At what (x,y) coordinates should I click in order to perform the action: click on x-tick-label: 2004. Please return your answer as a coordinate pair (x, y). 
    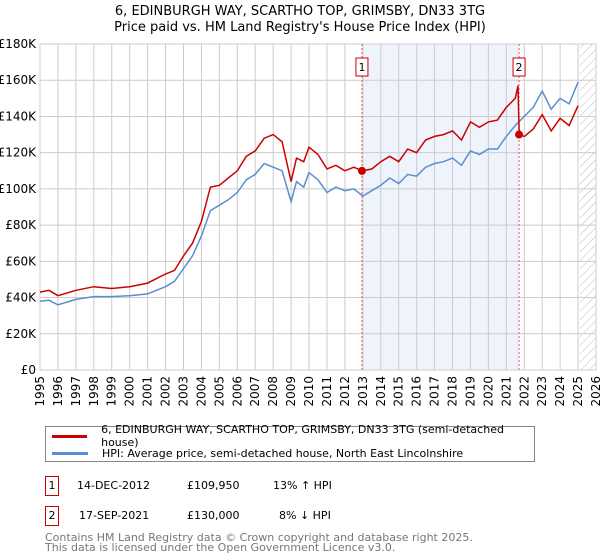
    Looking at the image, I should click on (201, 391).